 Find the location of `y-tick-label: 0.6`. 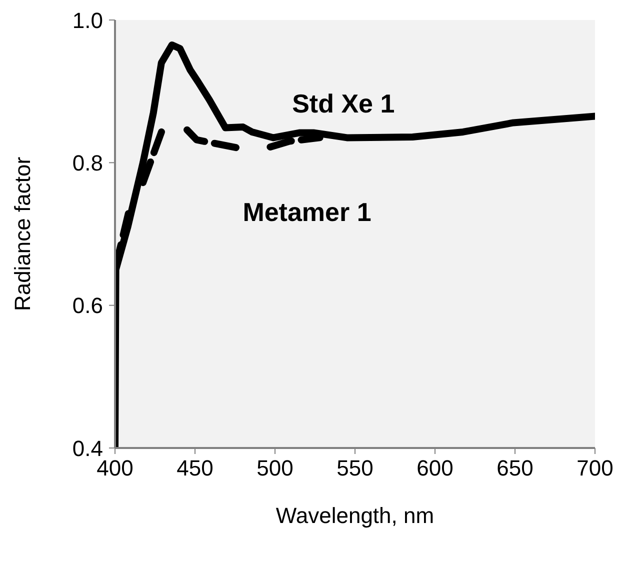

y-tick-label: 0.6 is located at coordinates (87, 305).